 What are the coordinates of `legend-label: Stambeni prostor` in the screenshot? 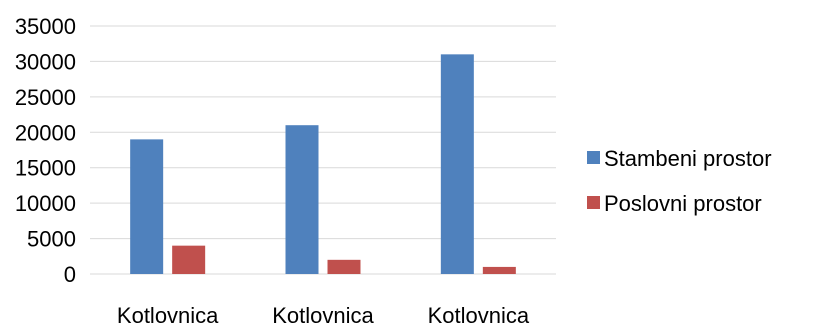 It's located at (688, 158).